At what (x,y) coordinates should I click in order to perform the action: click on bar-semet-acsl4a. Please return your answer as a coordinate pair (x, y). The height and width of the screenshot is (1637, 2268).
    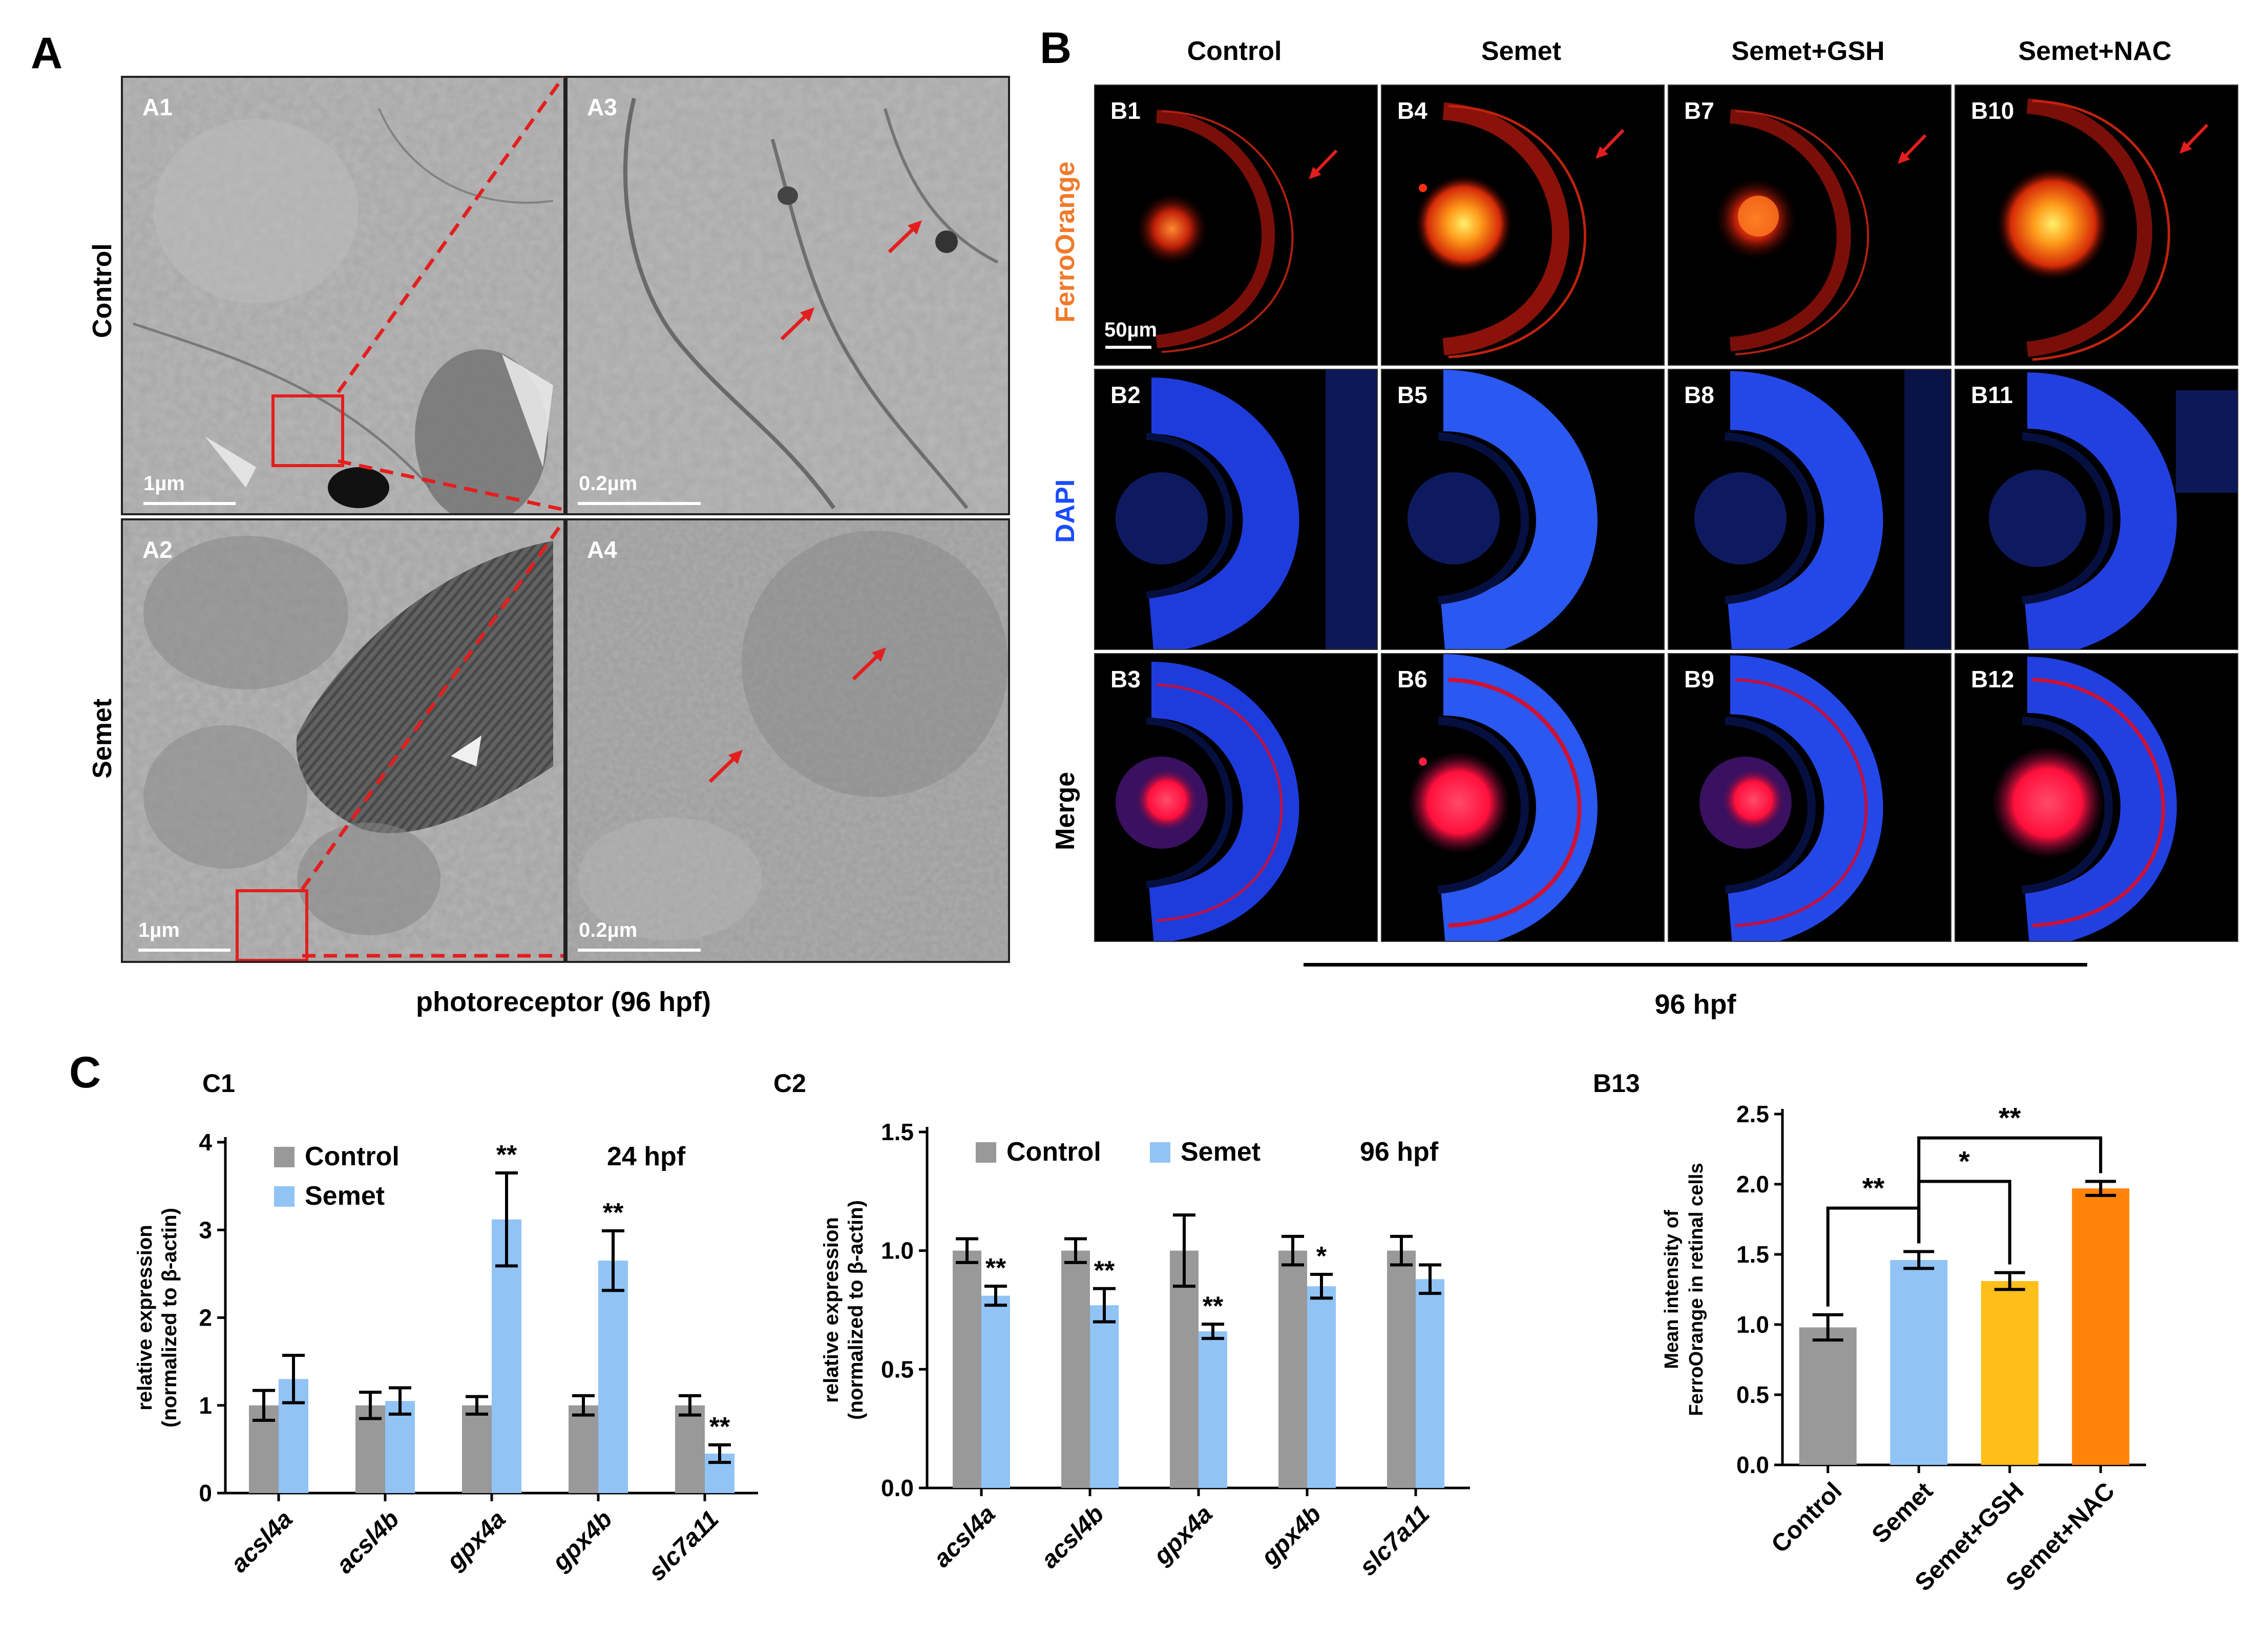
    Looking at the image, I should click on (995, 1391).